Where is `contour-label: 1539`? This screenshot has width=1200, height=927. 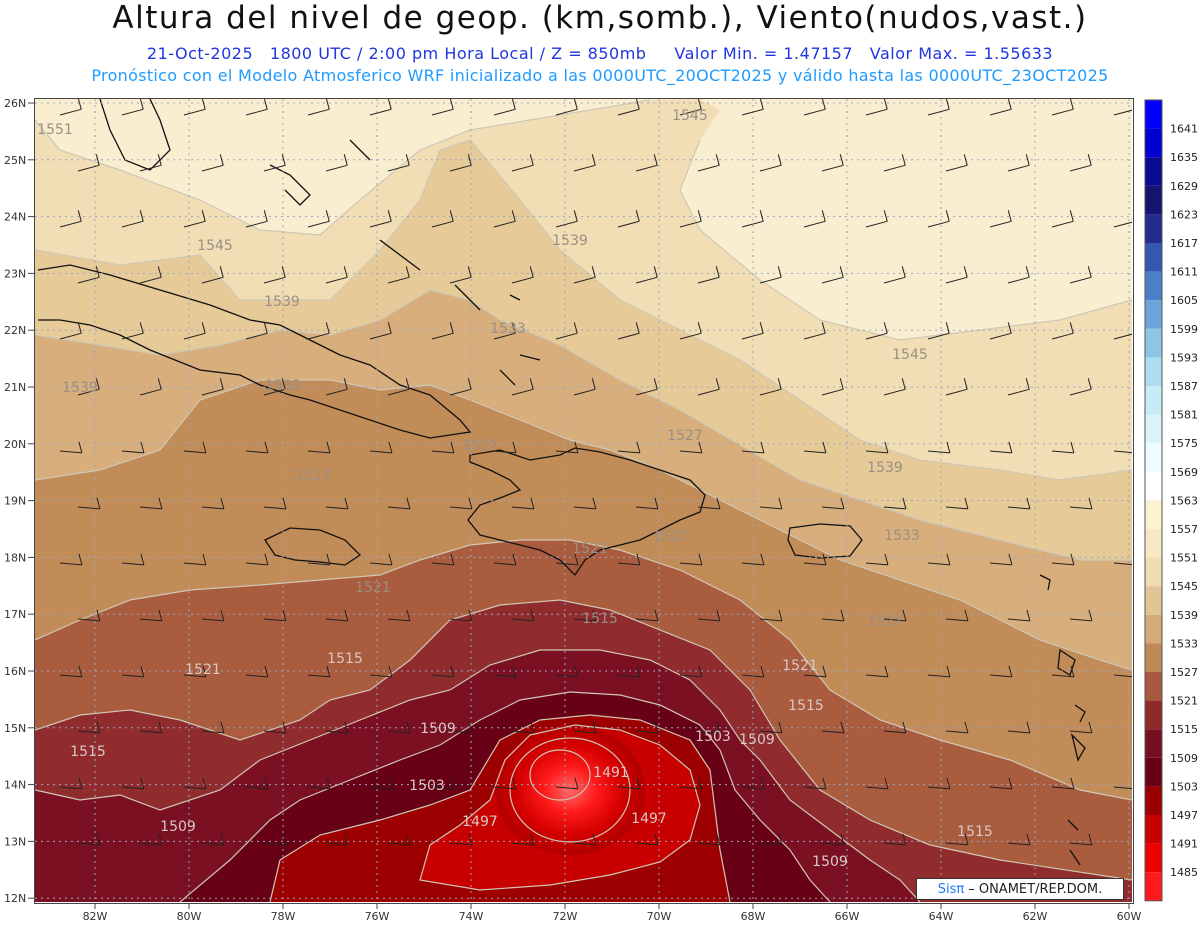
contour-label: 1539 is located at coordinates (80, 388).